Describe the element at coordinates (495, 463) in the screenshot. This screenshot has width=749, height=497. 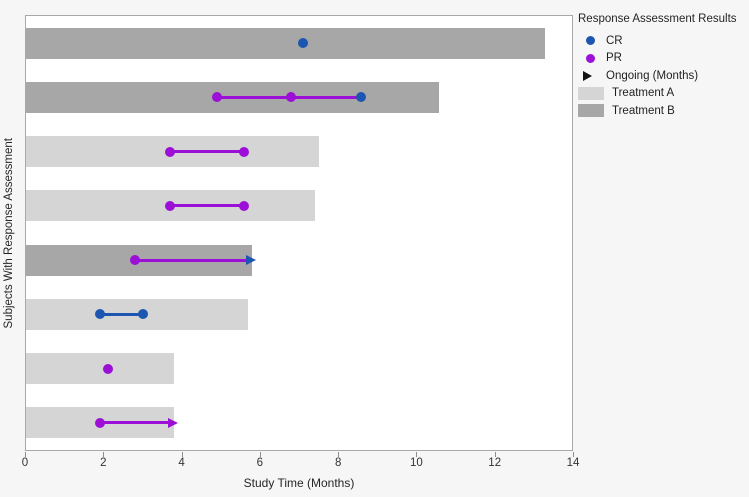
I see `x-tick-label: 12` at that location.